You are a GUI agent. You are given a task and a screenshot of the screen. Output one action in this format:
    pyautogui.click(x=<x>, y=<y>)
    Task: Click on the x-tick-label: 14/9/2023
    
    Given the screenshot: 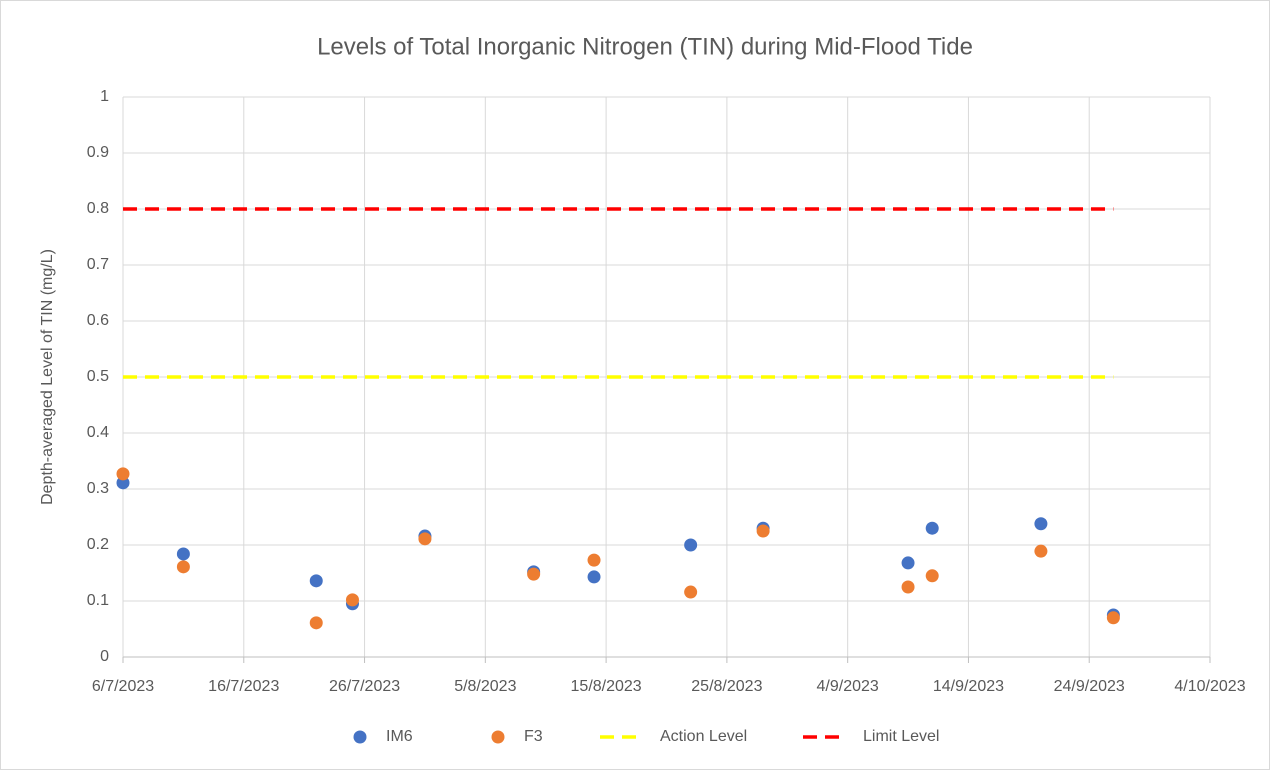 What is the action you would take?
    pyautogui.click(x=968, y=686)
    